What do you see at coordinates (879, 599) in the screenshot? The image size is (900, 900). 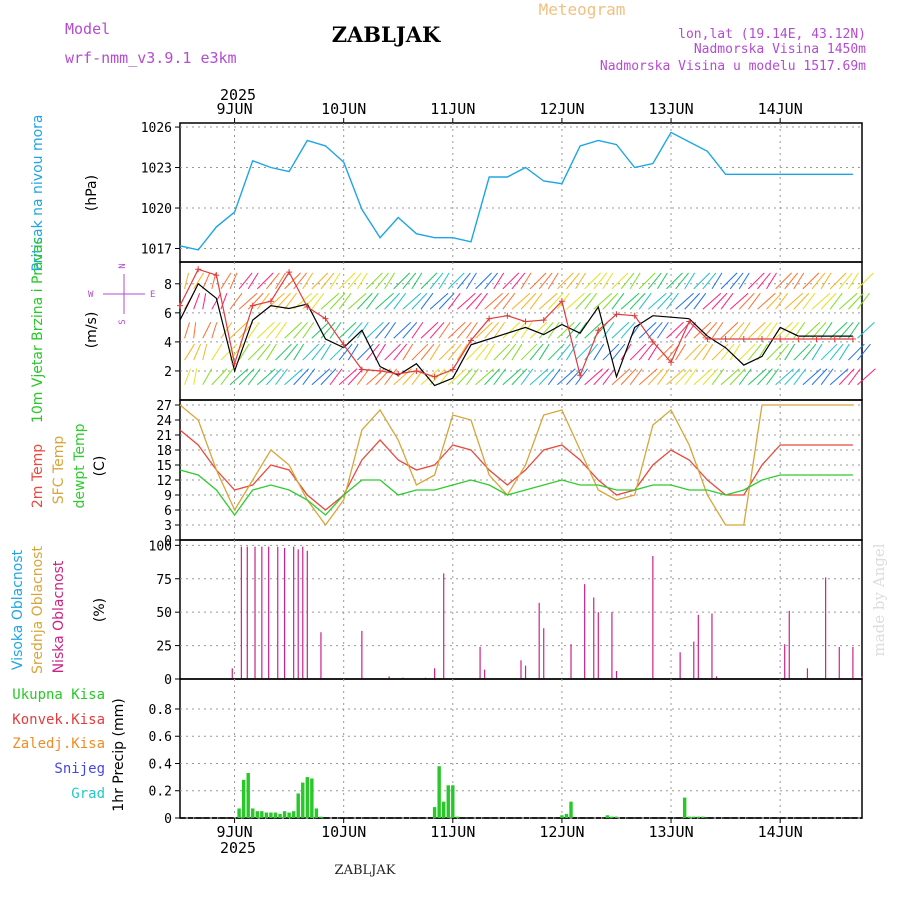 I see `watermark: made by Angel` at bounding box center [879, 599].